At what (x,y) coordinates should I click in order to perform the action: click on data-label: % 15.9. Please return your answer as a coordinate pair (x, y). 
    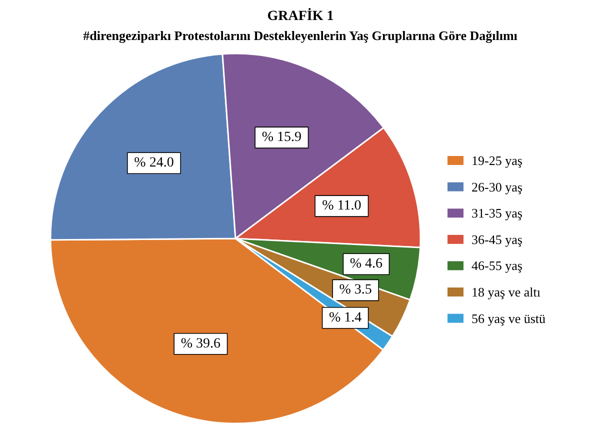
    Looking at the image, I should click on (282, 138).